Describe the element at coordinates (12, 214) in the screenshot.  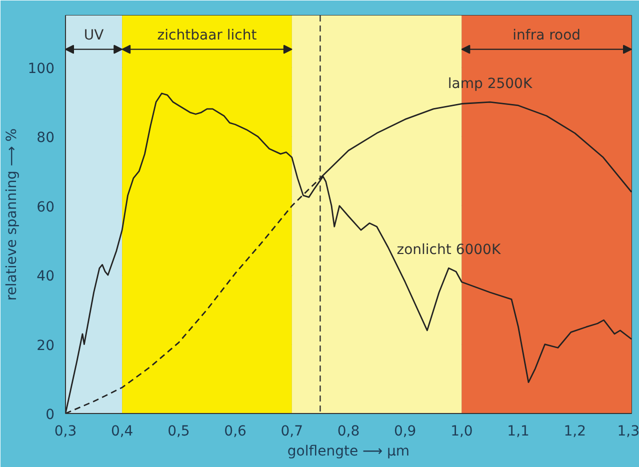
I see `y-axis-title: relatieve spanning ⟶ %` at that location.